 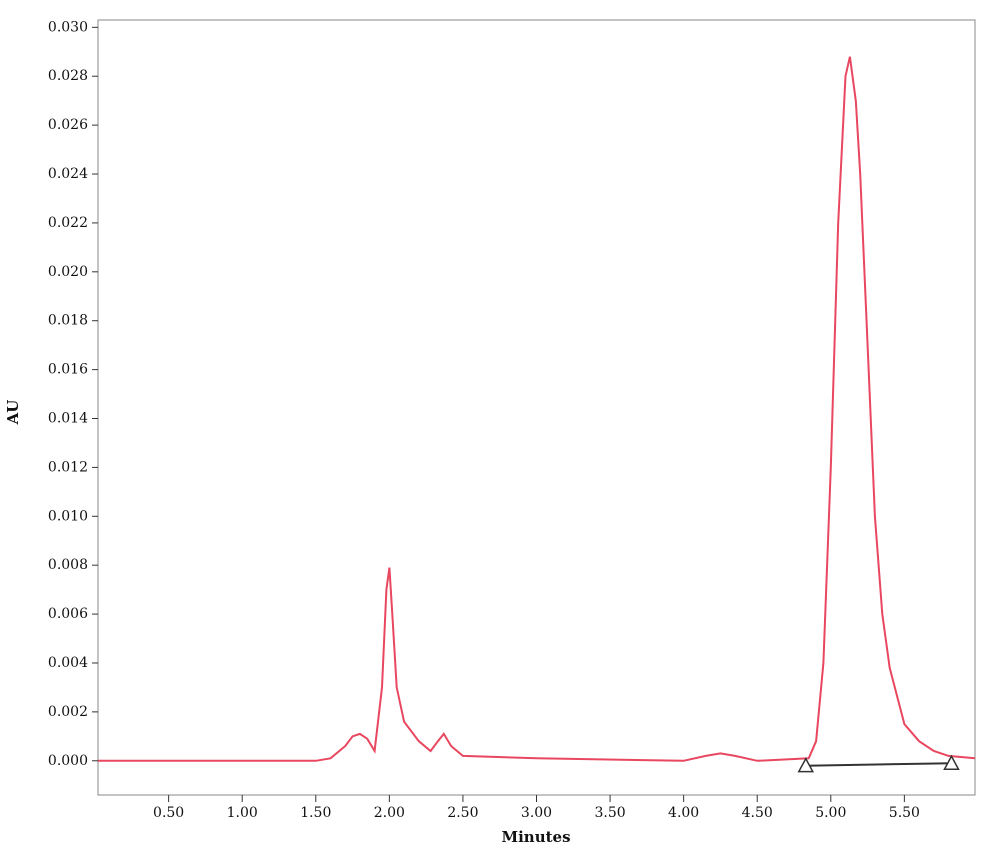 What do you see at coordinates (683, 813) in the screenshot?
I see `x-tick-label: 4.00` at bounding box center [683, 813].